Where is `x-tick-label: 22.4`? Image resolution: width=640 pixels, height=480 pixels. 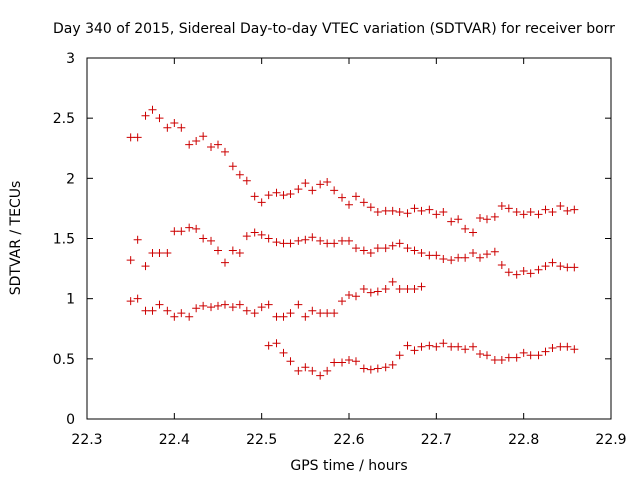
x-tick-label: 22.4 is located at coordinates (174, 440).